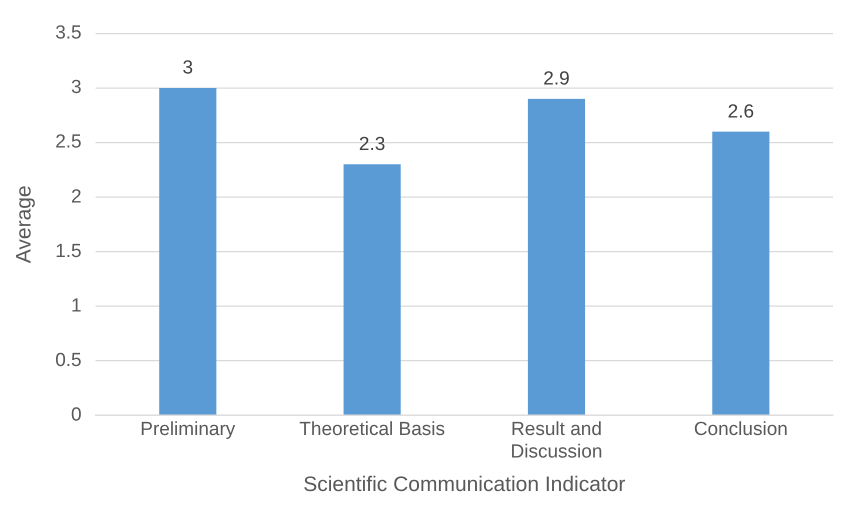 The width and height of the screenshot is (851, 510). Describe the element at coordinates (24, 224) in the screenshot. I see `y-axis-title: Average` at that location.